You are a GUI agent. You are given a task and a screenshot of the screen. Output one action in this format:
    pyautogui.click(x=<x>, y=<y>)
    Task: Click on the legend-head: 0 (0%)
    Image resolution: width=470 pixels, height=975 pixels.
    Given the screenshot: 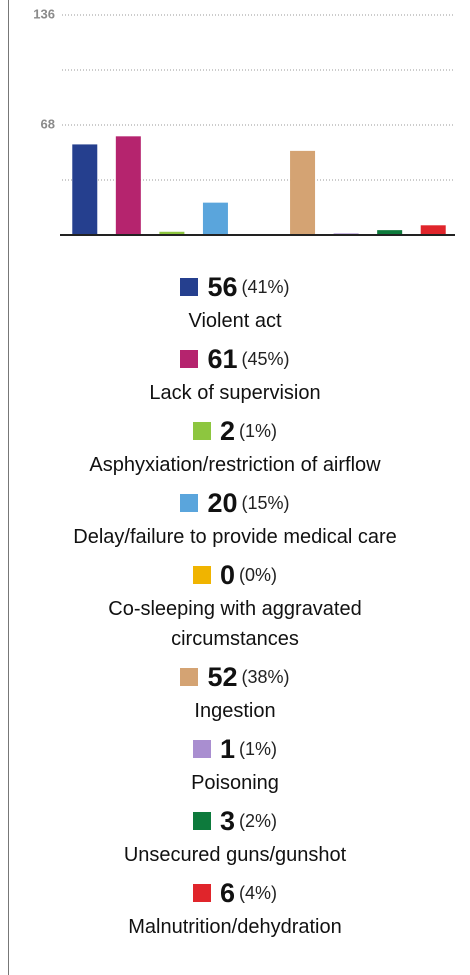 What is the action you would take?
    pyautogui.click(x=235, y=575)
    